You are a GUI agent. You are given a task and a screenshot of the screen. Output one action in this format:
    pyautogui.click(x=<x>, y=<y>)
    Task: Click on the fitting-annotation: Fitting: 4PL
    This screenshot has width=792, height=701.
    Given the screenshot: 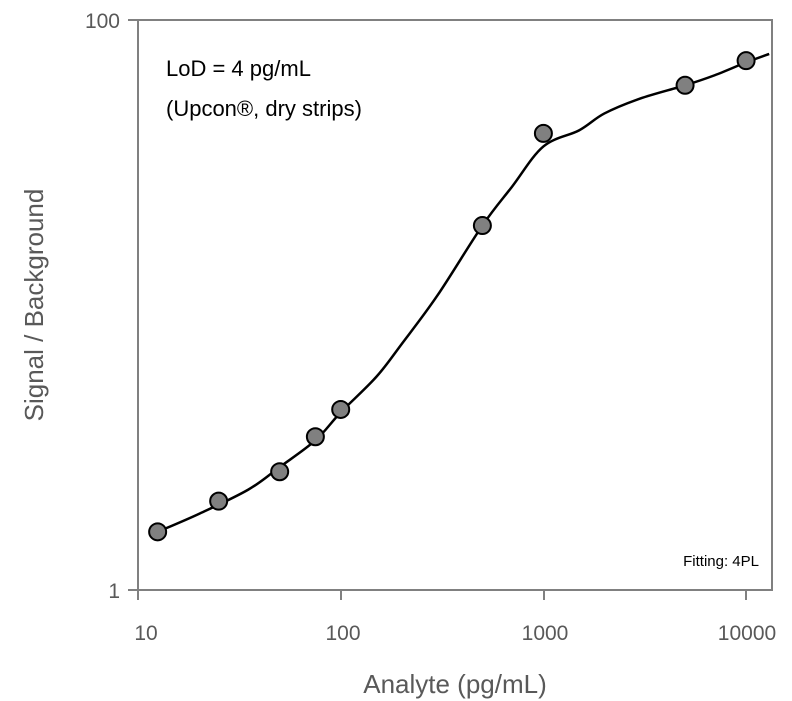 What is the action you would take?
    pyautogui.click(x=721, y=561)
    